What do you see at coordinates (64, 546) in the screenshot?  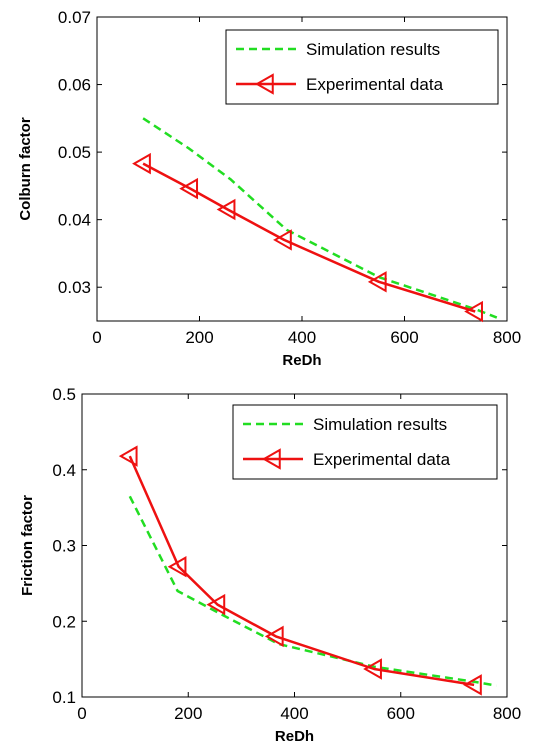 I see `y-tick-label: 0.3` at bounding box center [64, 546].